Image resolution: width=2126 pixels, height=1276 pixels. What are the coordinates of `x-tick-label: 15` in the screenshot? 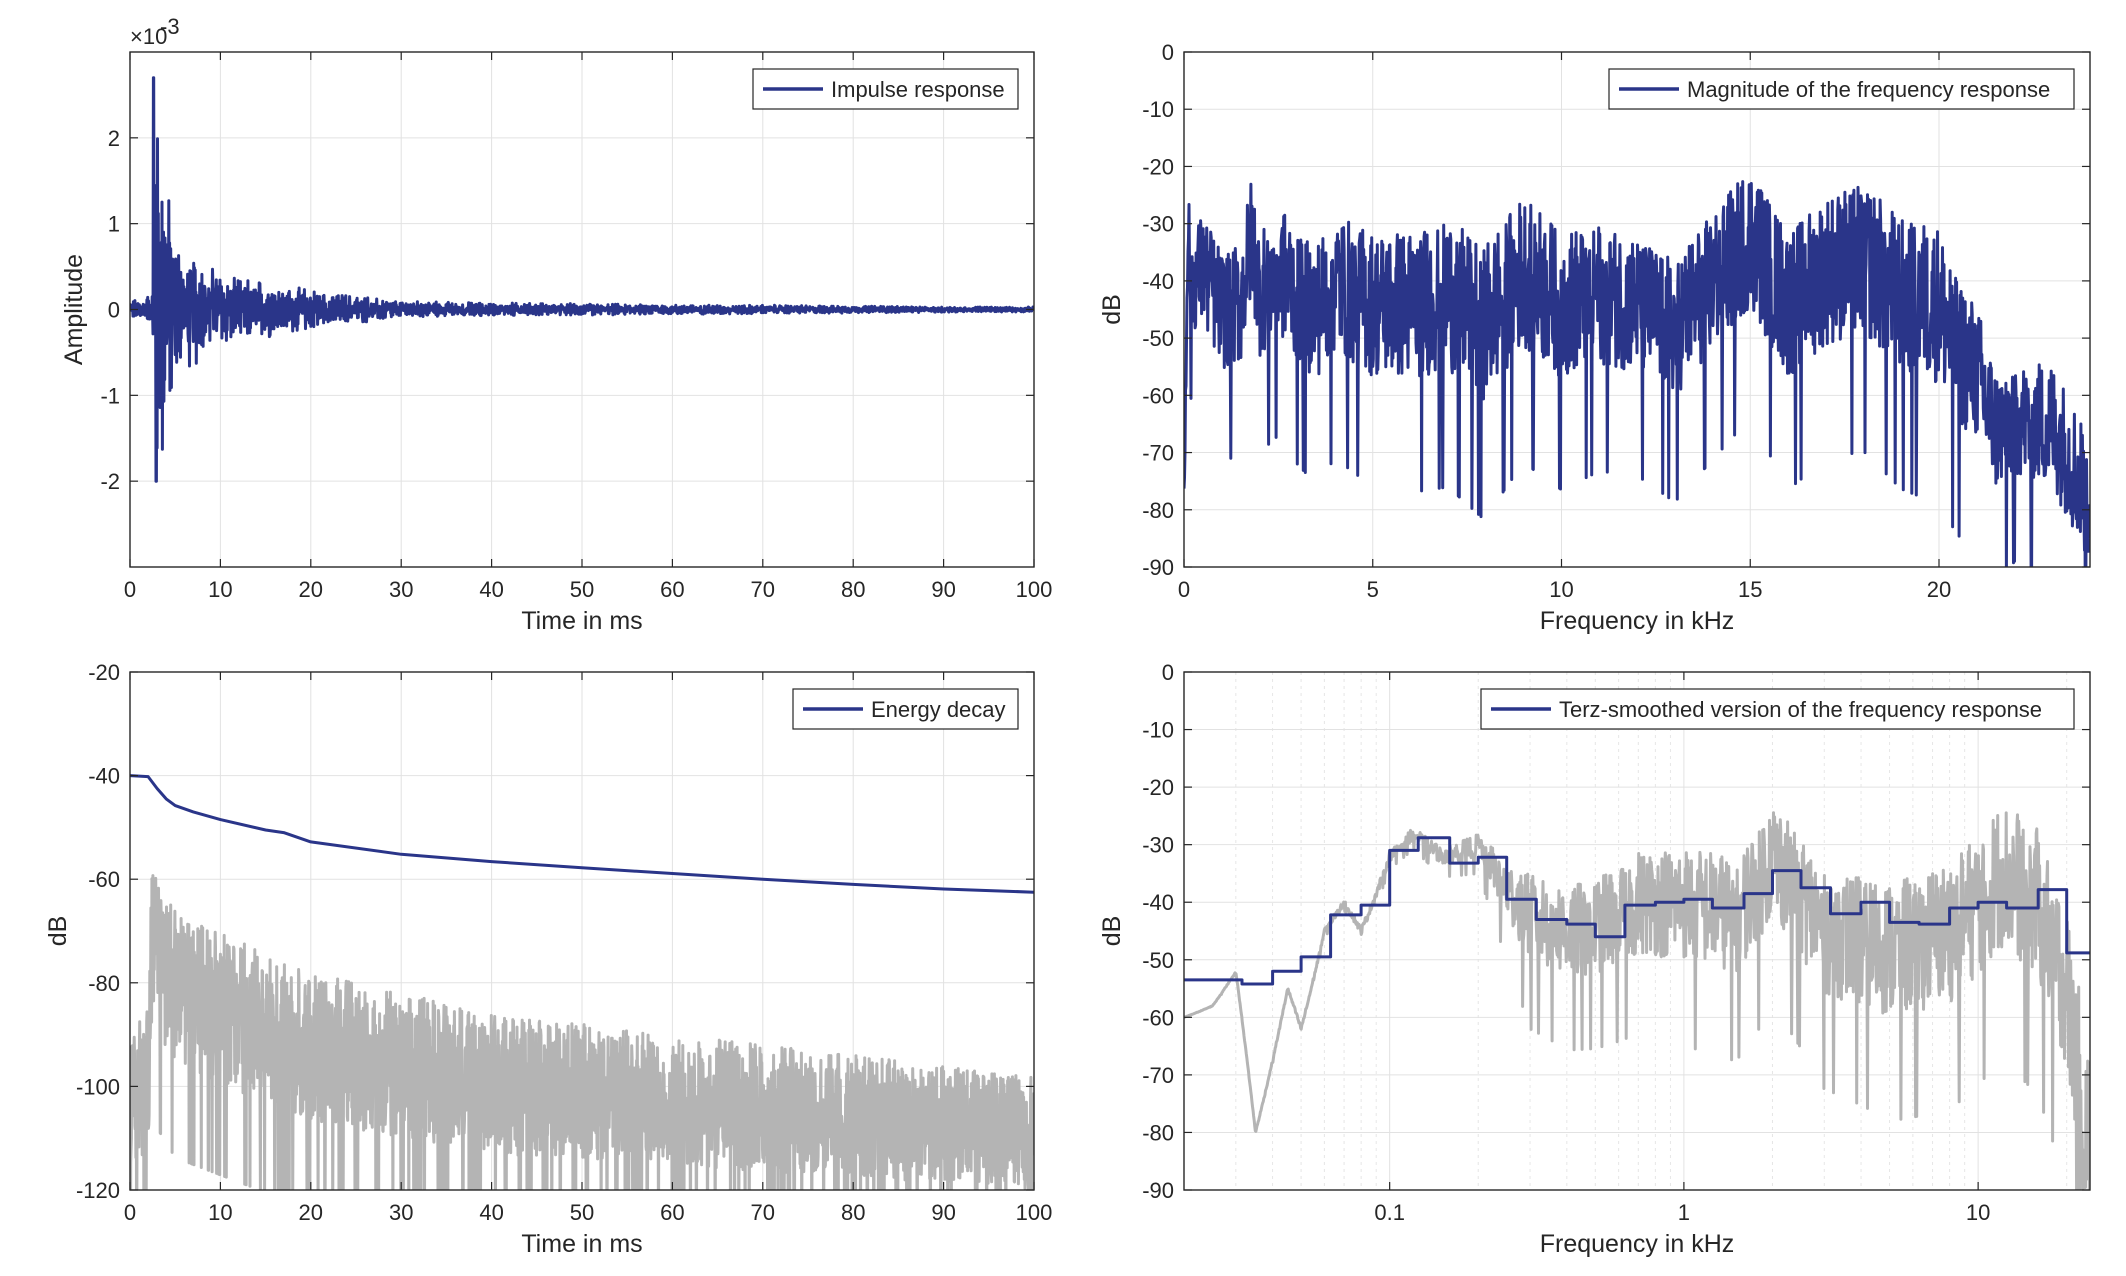 It's located at (1750, 589).